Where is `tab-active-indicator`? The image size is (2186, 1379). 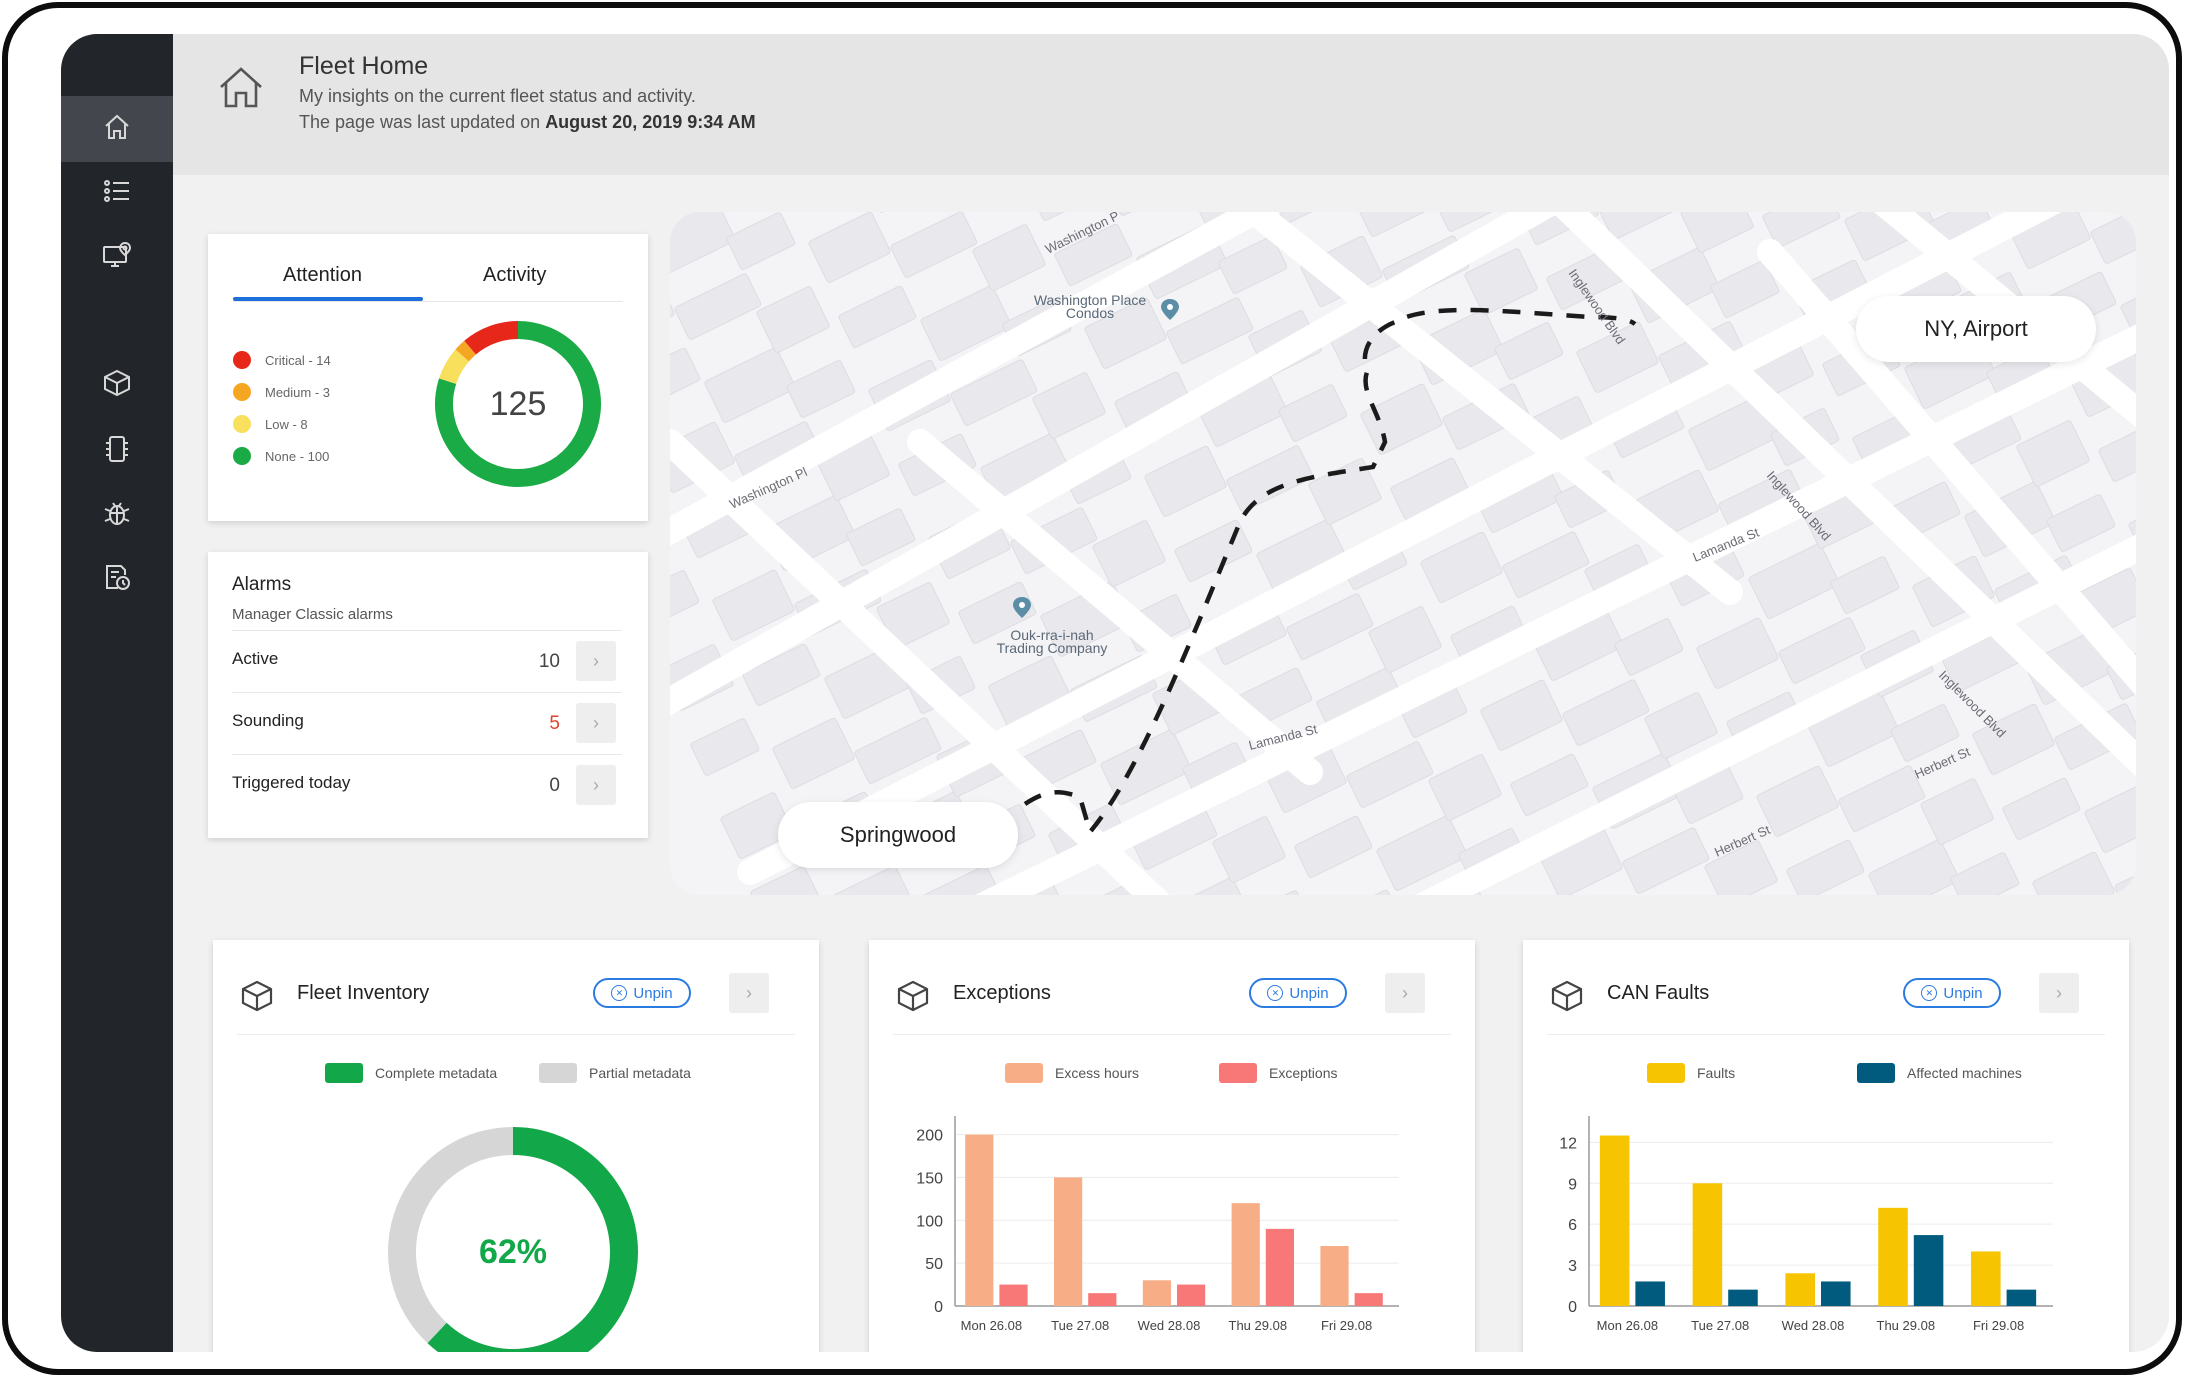 tab-active-indicator is located at coordinates (328, 299).